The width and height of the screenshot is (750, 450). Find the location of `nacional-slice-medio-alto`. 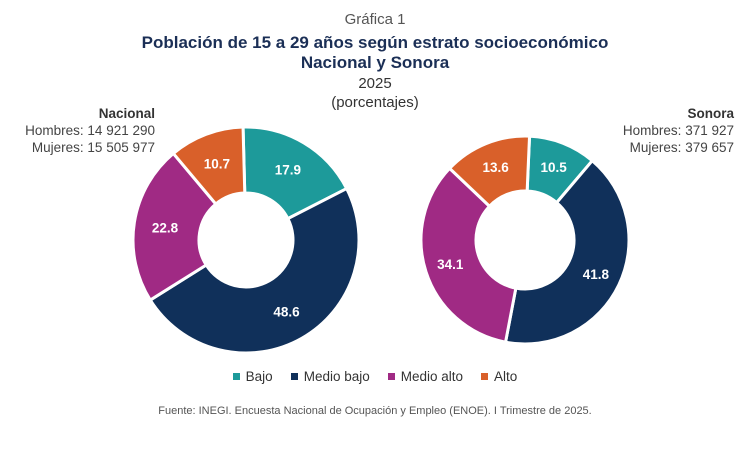

nacional-slice-medio-alto is located at coordinates (174, 227).